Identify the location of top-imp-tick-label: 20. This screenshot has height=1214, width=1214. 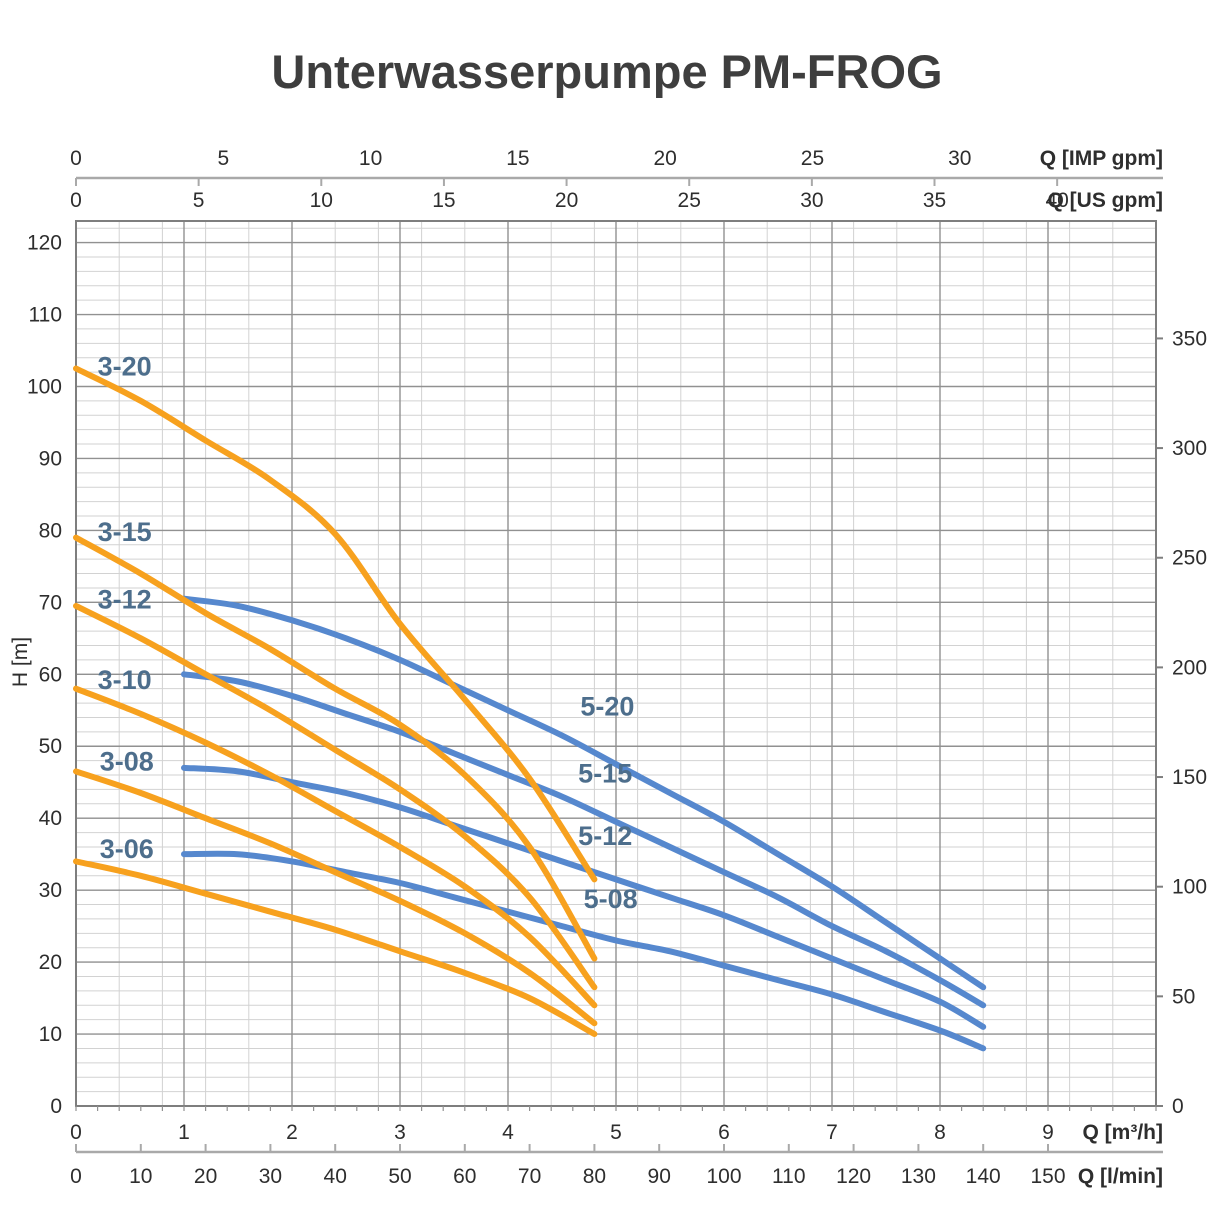
(665, 158).